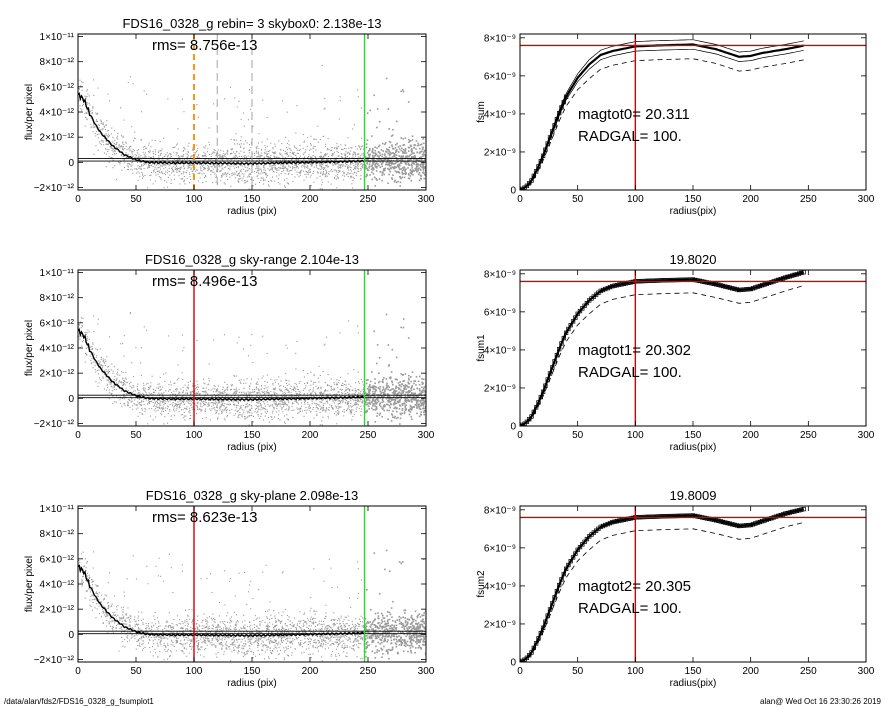 This screenshot has height=708, width=885. Describe the element at coordinates (500, 350) in the screenshot. I see `y-tick-label: 4×10⁻⁹` at that location.